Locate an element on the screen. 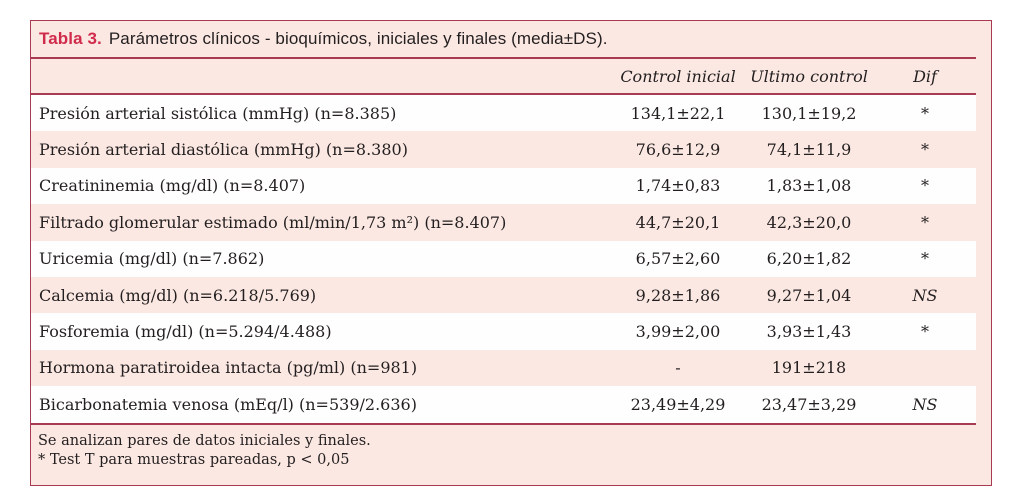 Image resolution: width=1026 pixels, height=503 pixels. control-inicial-value: 3,99±2,00 is located at coordinates (678, 332).